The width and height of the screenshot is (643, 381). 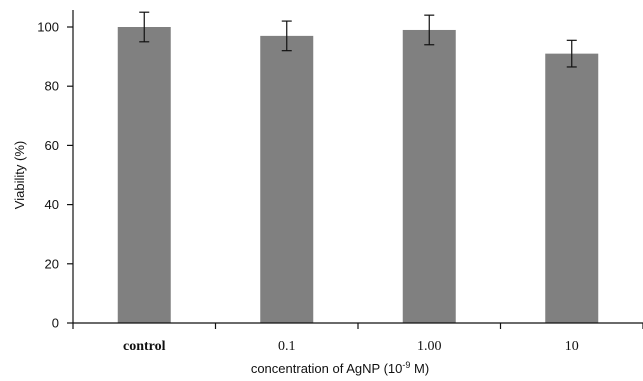 What do you see at coordinates (19, 175) in the screenshot?
I see `y-axis-title: Viability (%)` at bounding box center [19, 175].